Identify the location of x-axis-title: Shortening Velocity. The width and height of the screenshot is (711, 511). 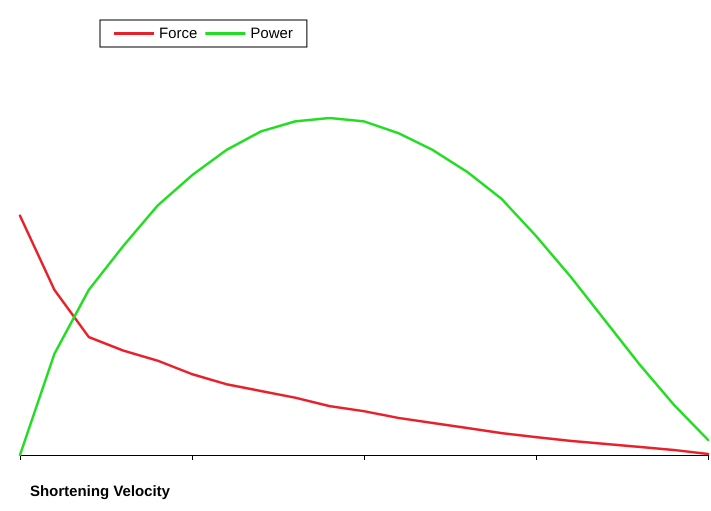
(100, 491).